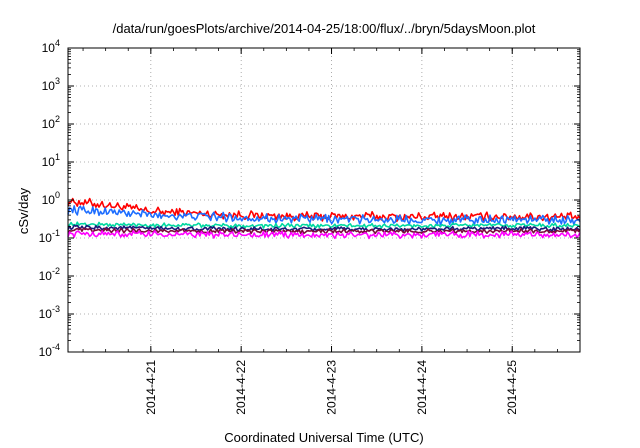  What do you see at coordinates (422, 387) in the screenshot?
I see `x-tick-label: 2014-4-24` at bounding box center [422, 387].